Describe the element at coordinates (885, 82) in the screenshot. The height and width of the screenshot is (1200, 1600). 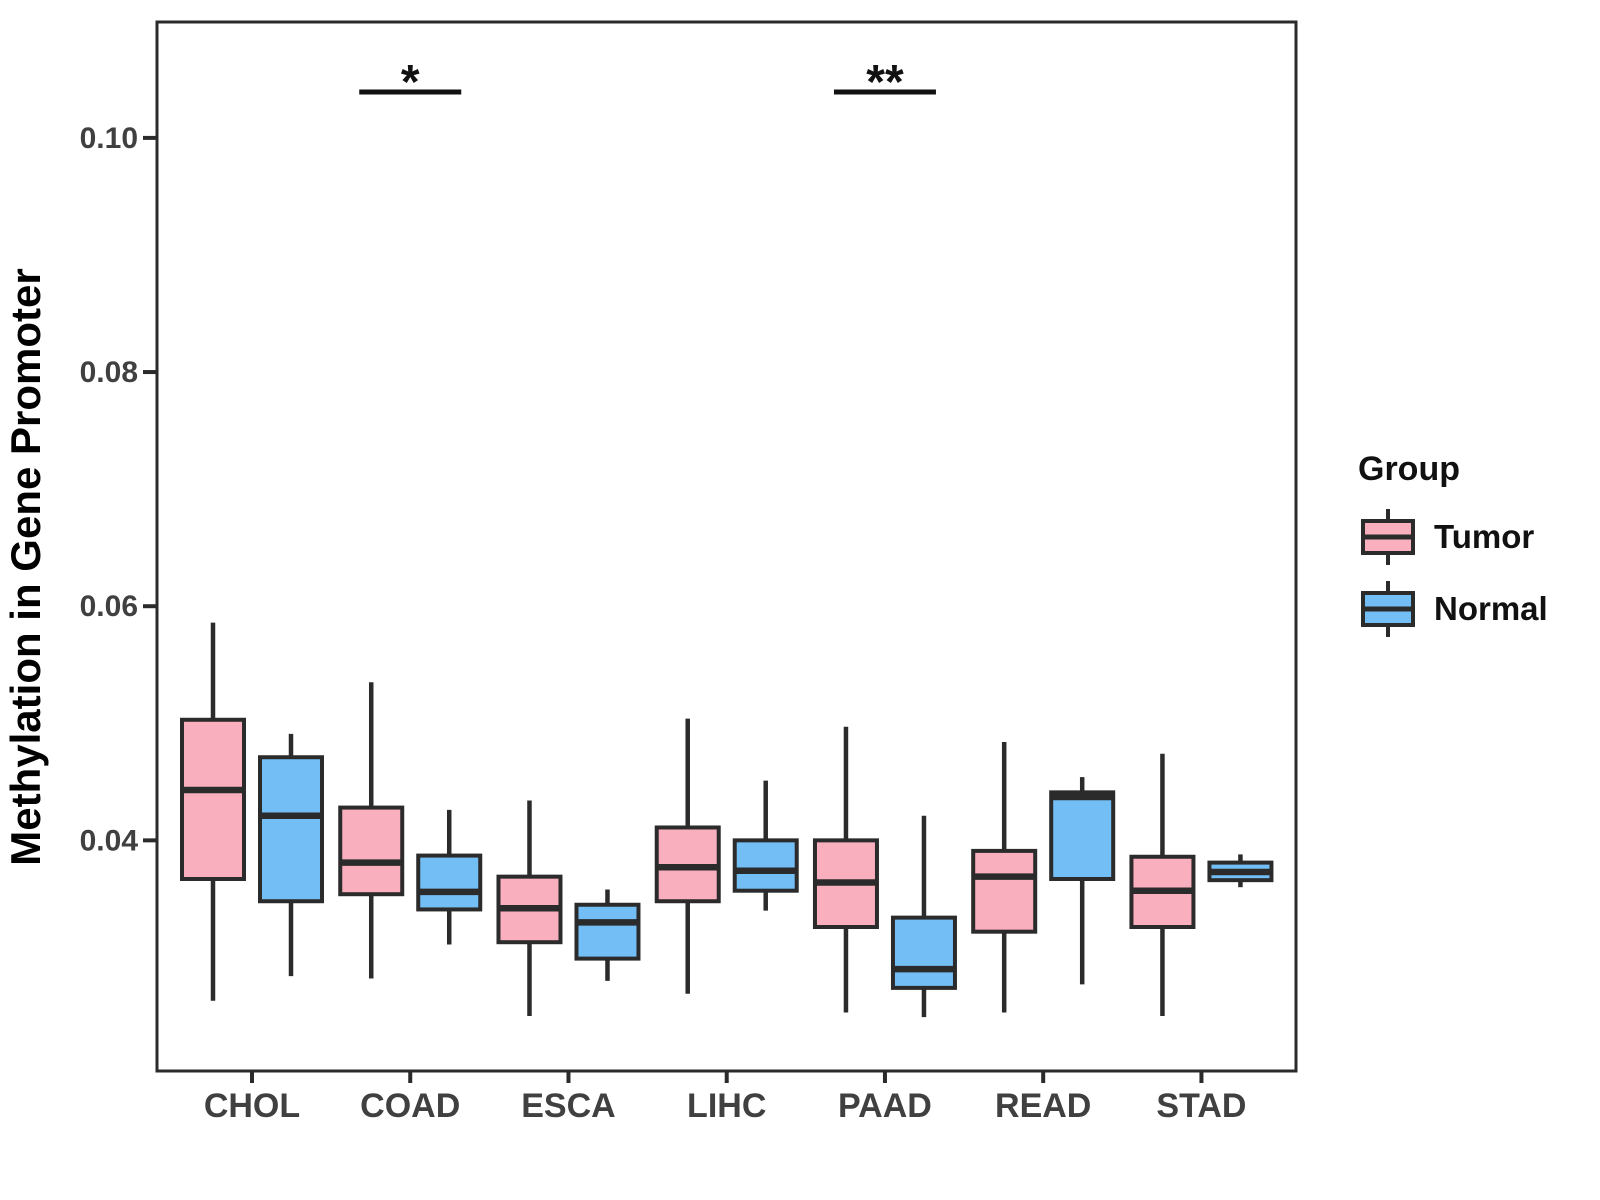
I see `significance-label-PAAD: **` at that location.